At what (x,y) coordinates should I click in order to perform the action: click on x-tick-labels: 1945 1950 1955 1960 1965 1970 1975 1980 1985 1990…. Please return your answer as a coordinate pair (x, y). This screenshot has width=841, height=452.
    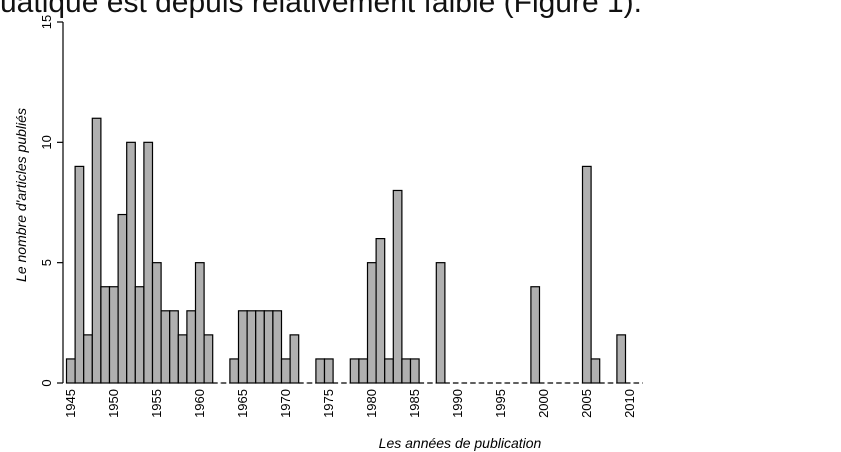
    Looking at the image, I should click on (350, 403).